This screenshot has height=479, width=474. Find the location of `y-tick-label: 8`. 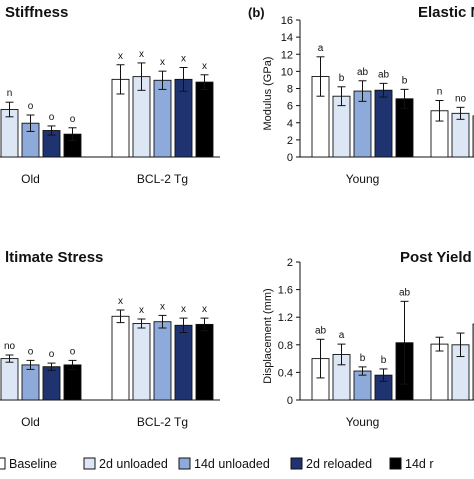

y-tick-label: 8 is located at coordinates (290, 90).